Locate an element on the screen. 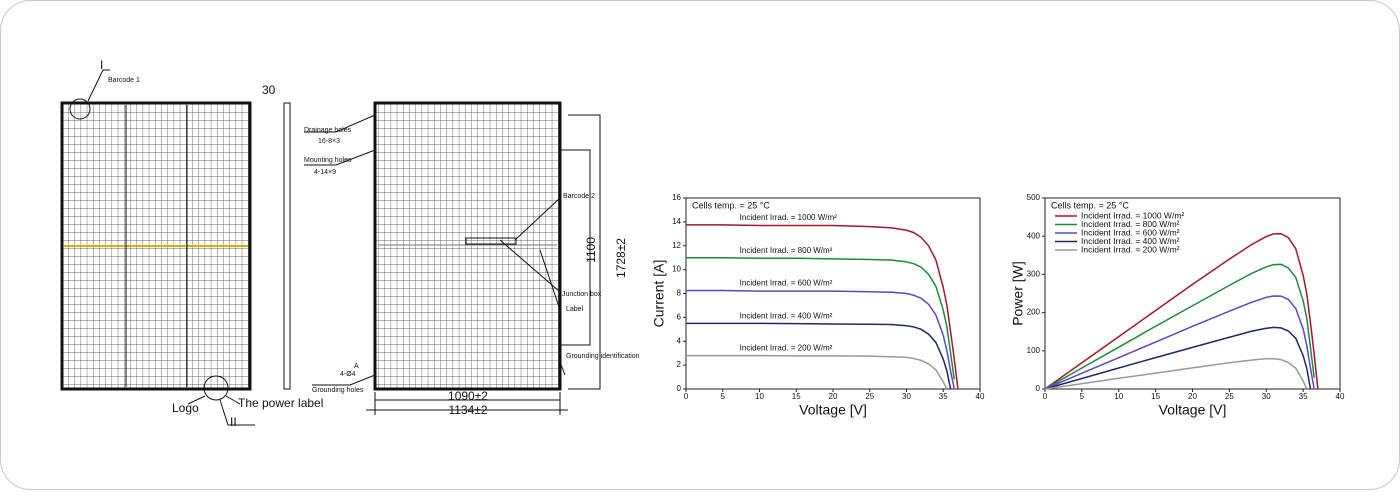 The height and width of the screenshot is (495, 1400). y-tick-label: 400 is located at coordinates (1034, 235).